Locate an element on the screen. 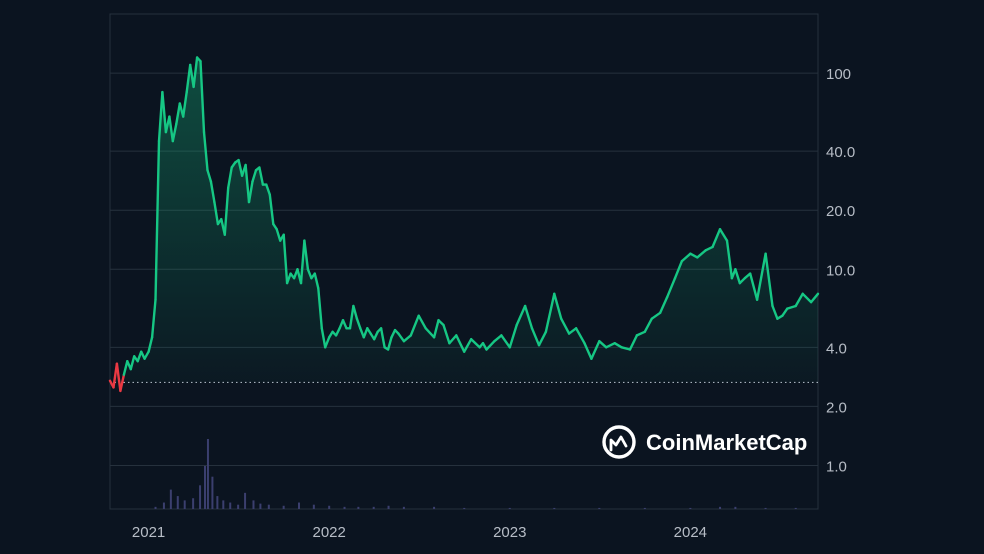 Image resolution: width=984 pixels, height=554 pixels. y-tick-label: 2.0 is located at coordinates (836, 407).